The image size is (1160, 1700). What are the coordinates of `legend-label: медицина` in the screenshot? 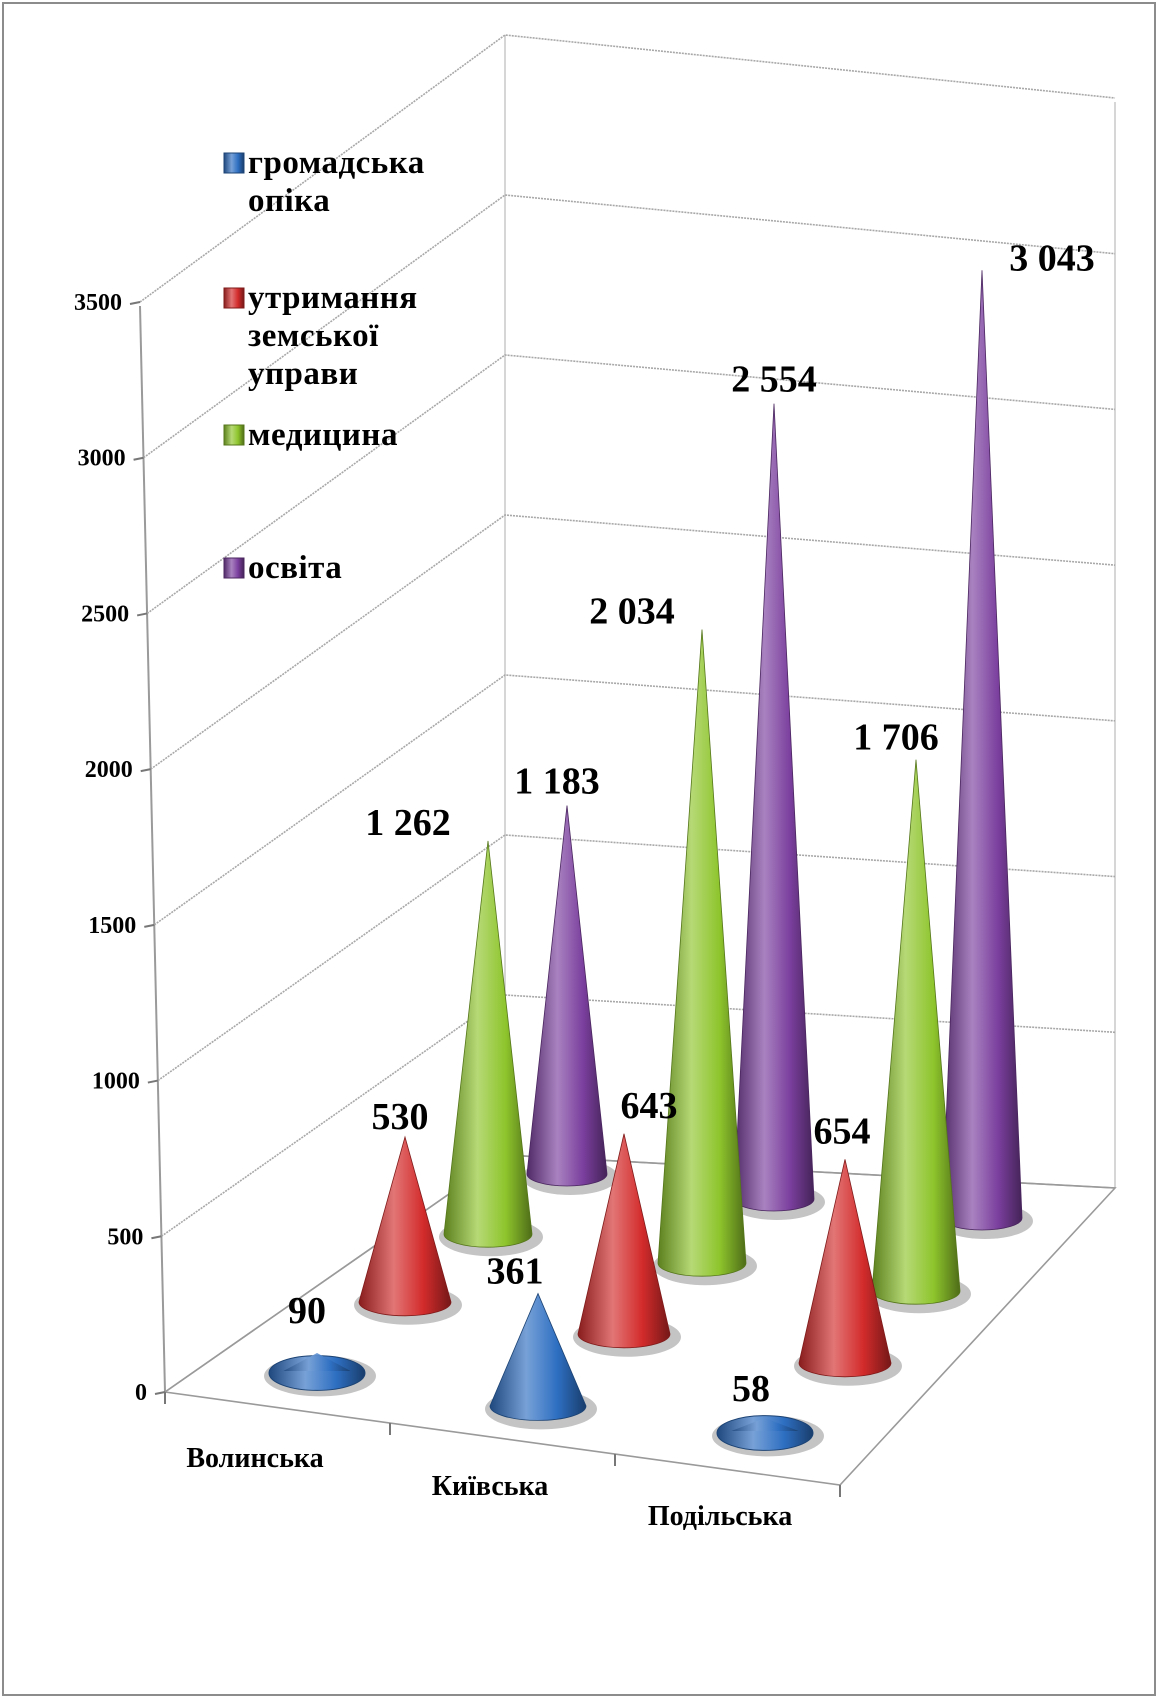 It's located at (323, 435).